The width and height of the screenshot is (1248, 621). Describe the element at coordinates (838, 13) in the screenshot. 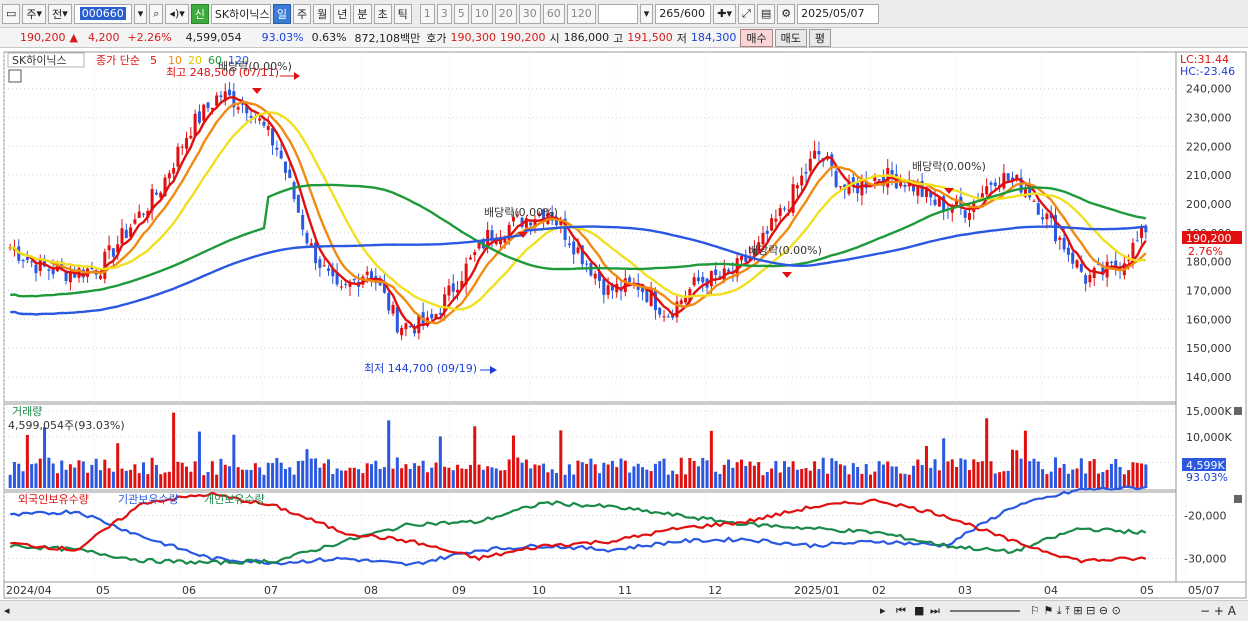

I see `date-field: 2025/05/07` at that location.